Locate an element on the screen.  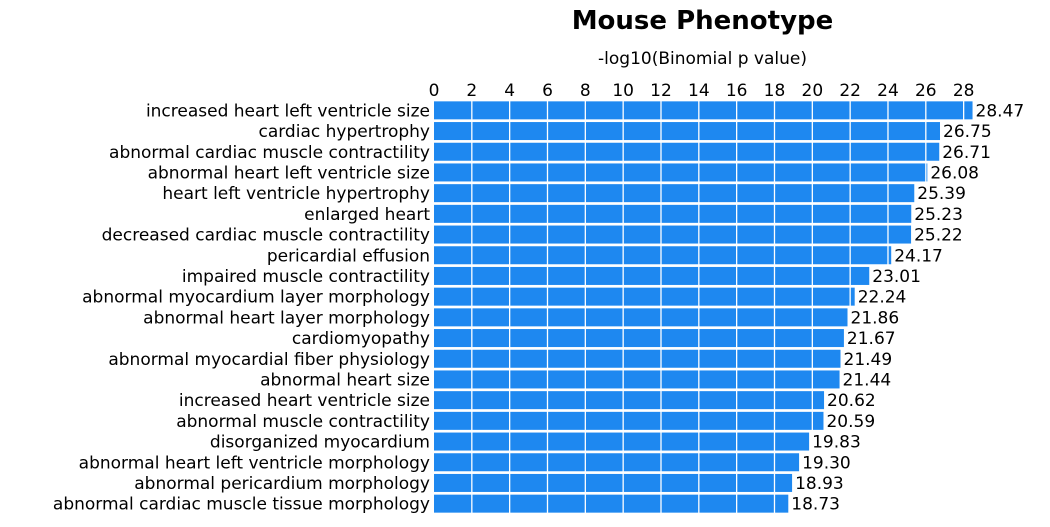
value-label: 21.86 is located at coordinates (875, 318).